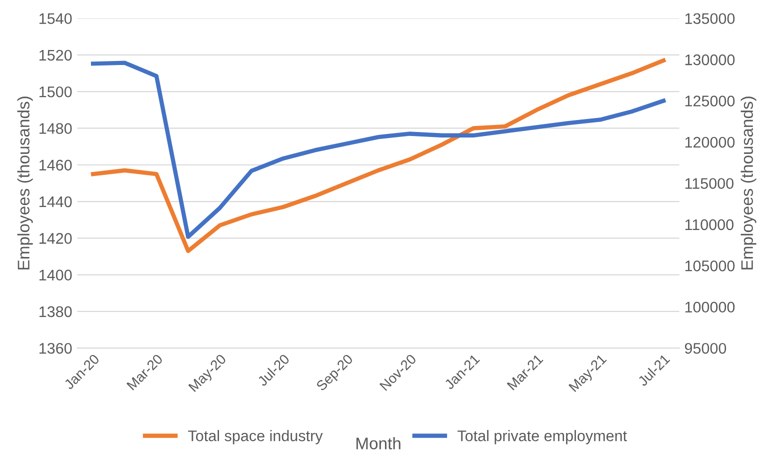  Describe the element at coordinates (56, 238) in the screenshot. I see `y-tick-label: 1420` at that location.